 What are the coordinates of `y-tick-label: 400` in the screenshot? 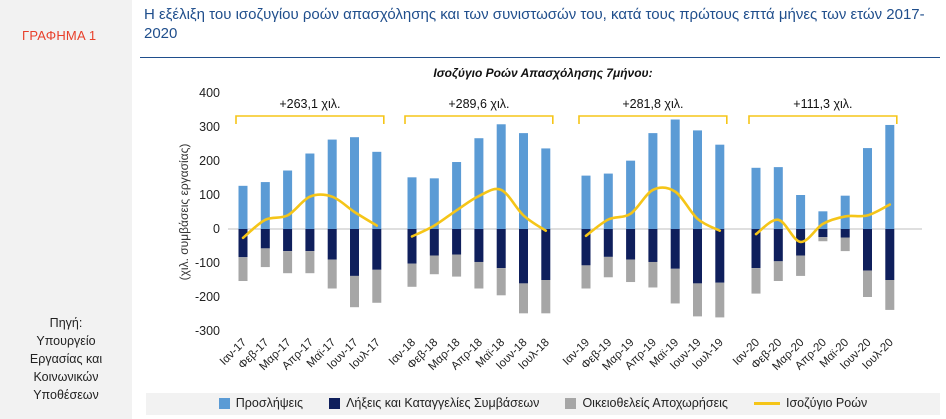 It's located at (209, 93).